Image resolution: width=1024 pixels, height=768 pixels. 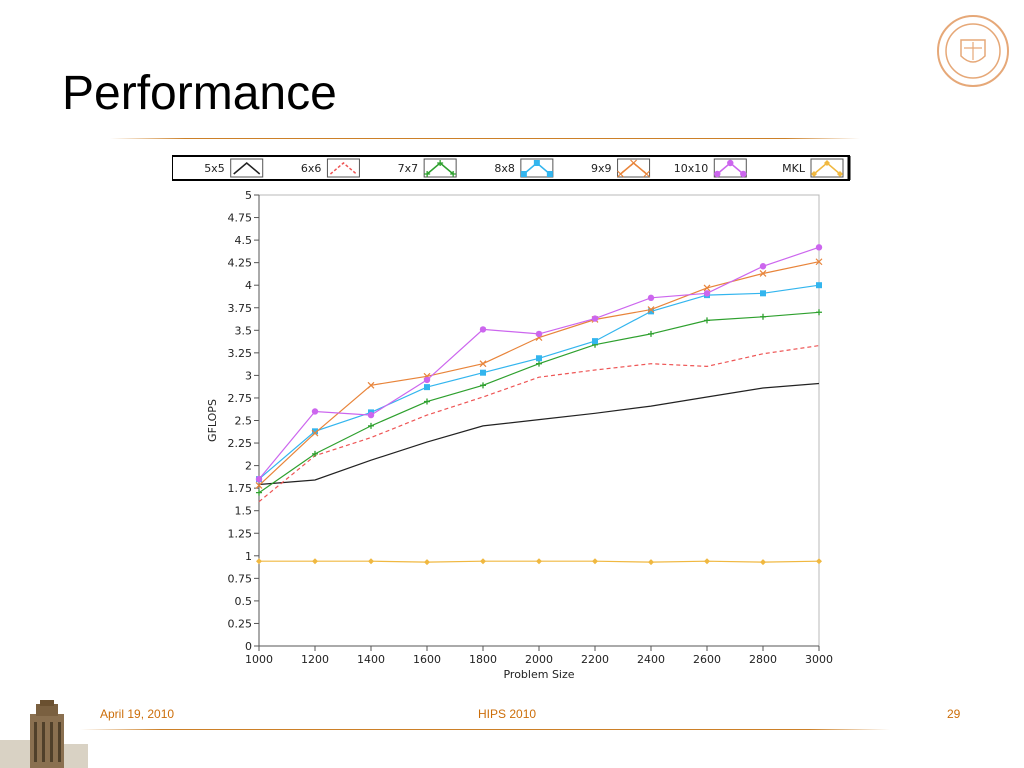 I want to click on y-tick-label: 0.75, so click(x=240, y=578).